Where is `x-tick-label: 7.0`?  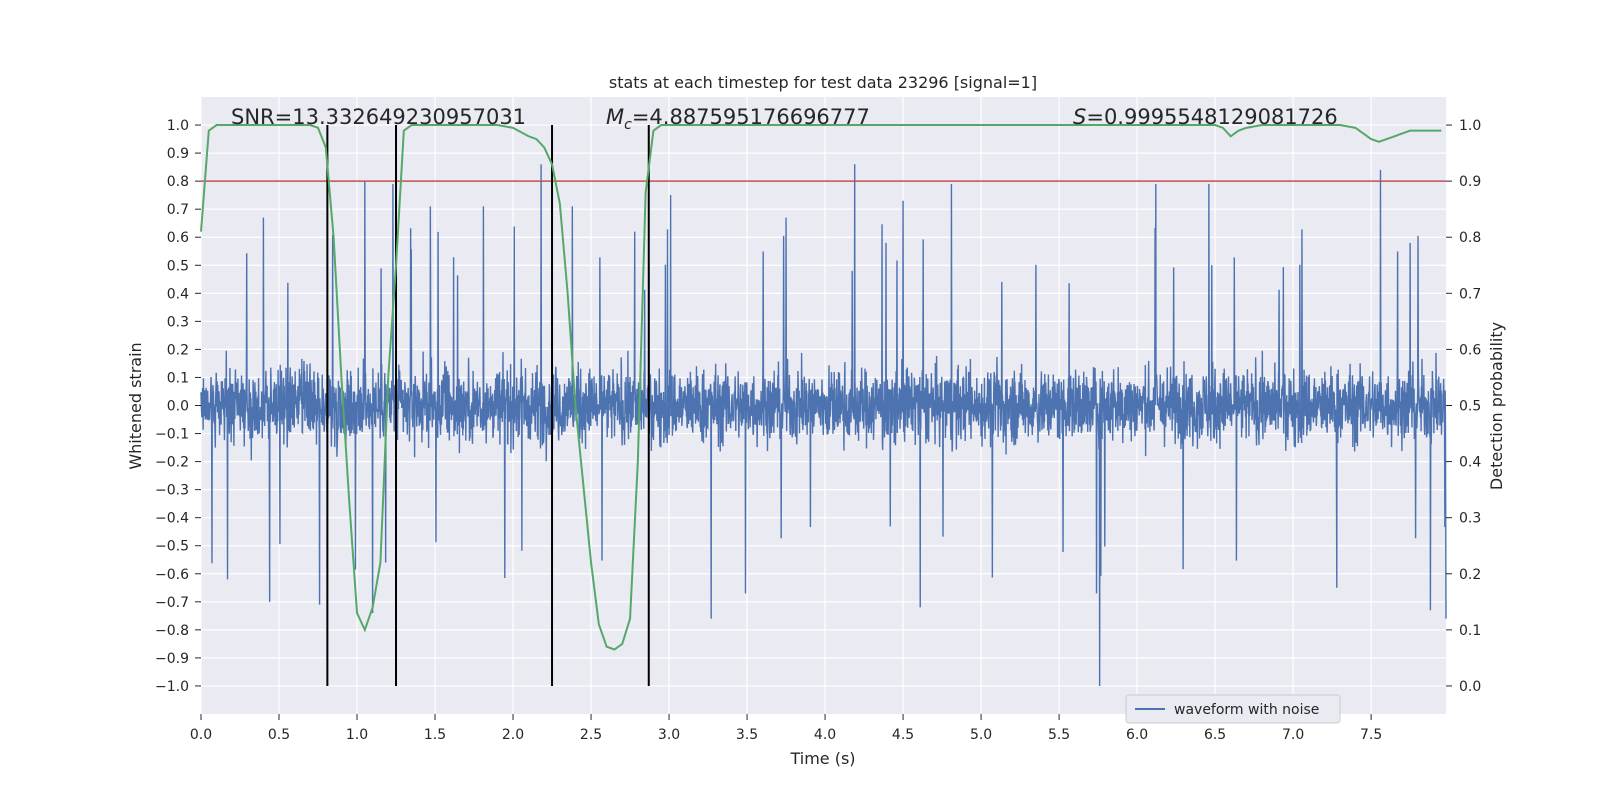 x-tick-label: 7.0 is located at coordinates (1293, 735).